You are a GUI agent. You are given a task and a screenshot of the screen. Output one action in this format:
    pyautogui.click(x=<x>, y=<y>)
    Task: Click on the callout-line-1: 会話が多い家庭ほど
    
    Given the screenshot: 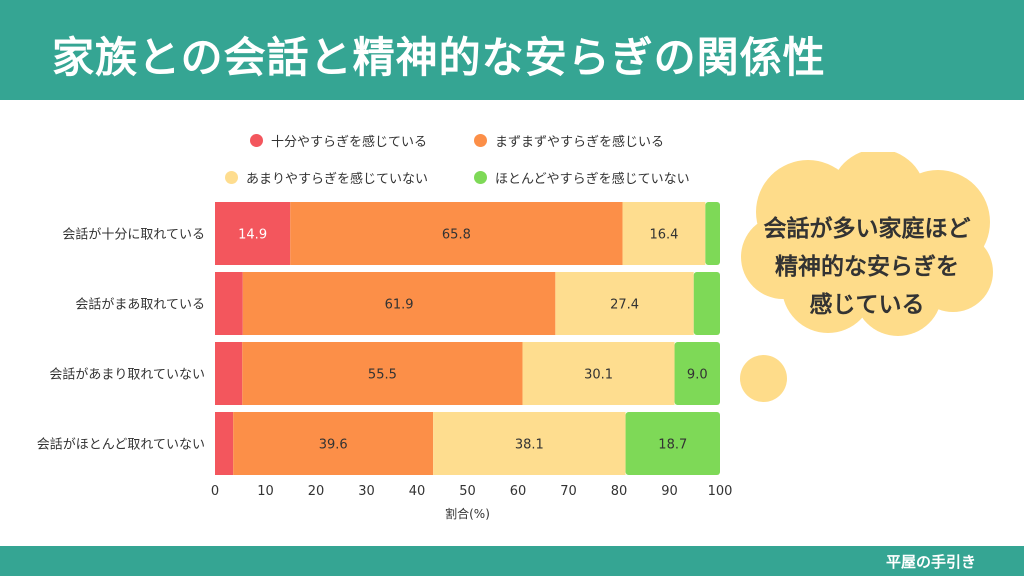 What is the action you would take?
    pyautogui.click(x=867, y=229)
    